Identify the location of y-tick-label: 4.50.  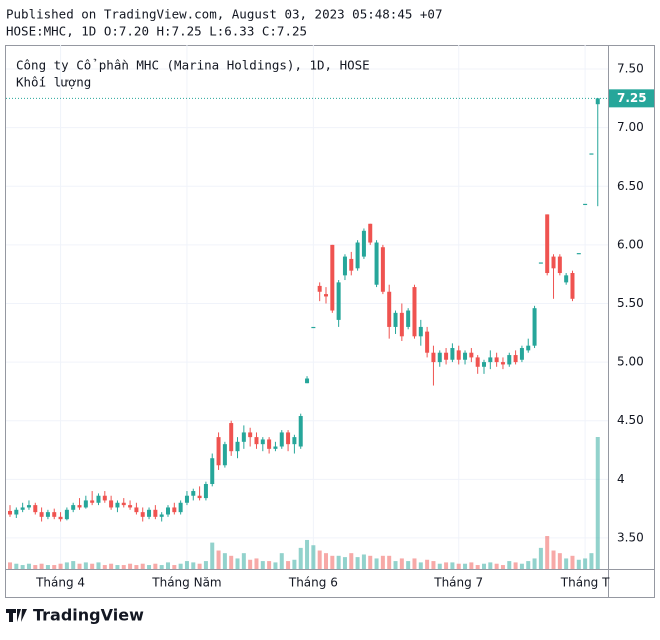
(630, 420).